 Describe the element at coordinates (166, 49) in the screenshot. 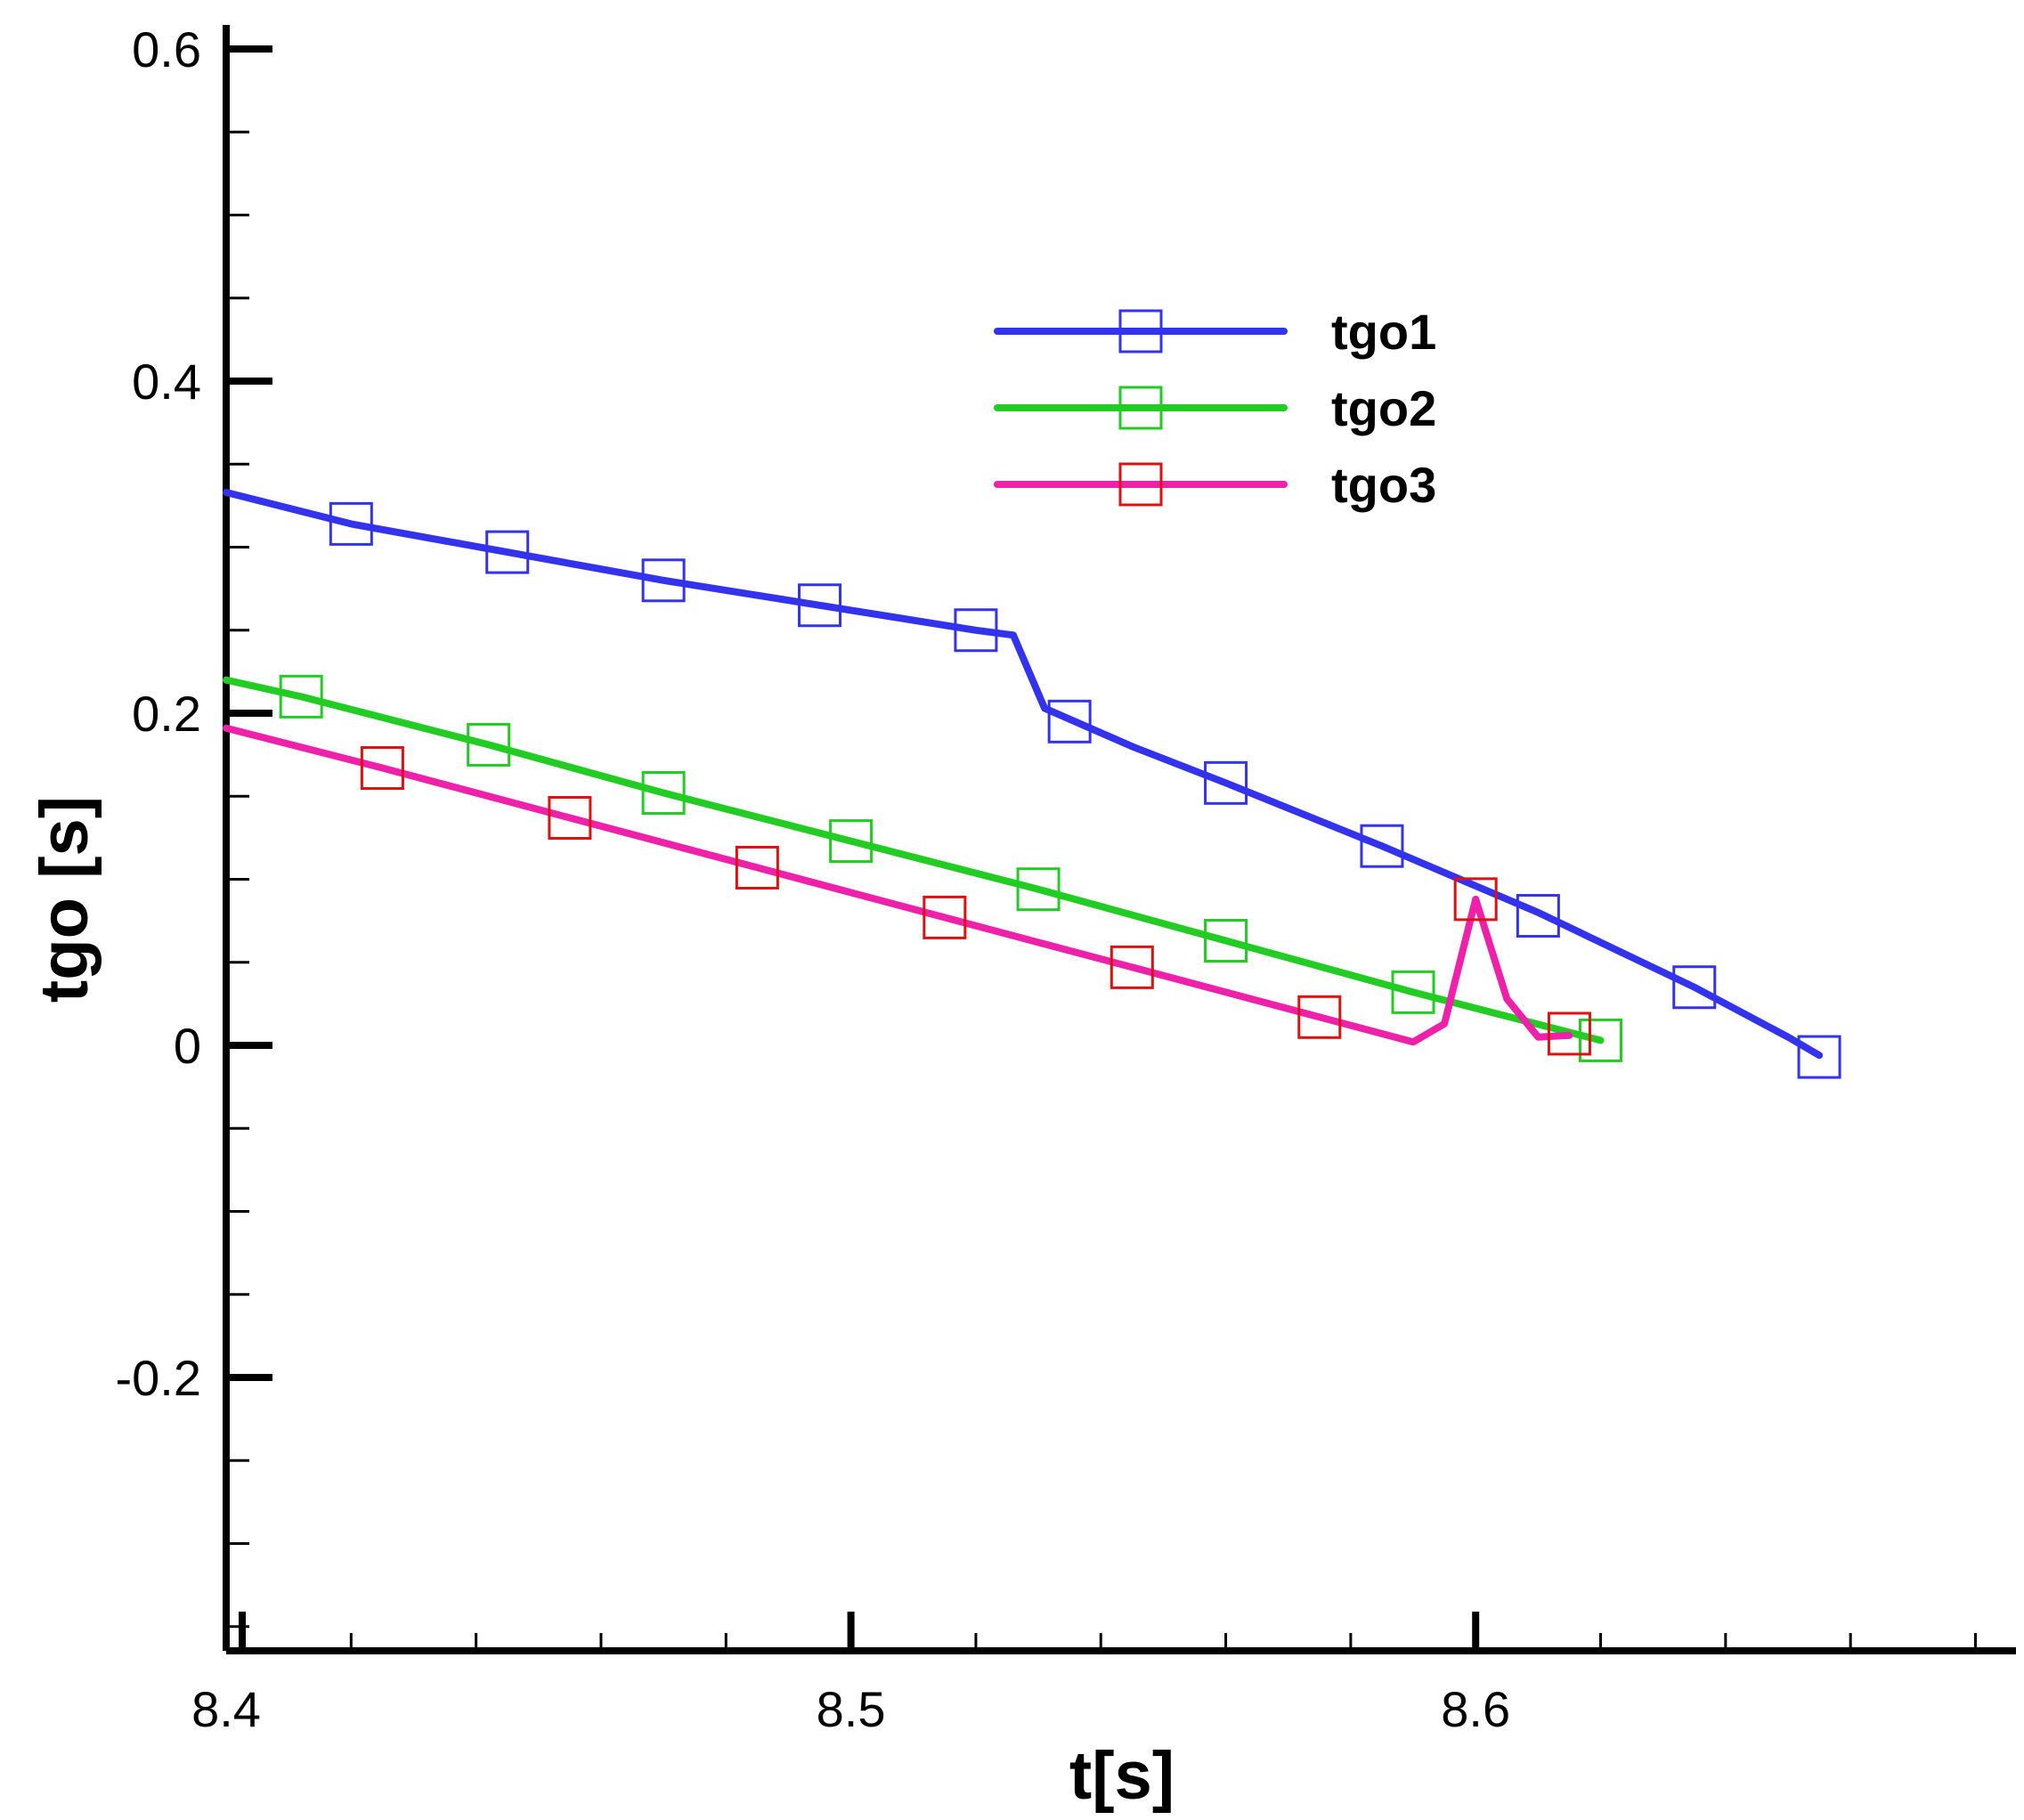

I see `y-tick-label: 0.6` at that location.